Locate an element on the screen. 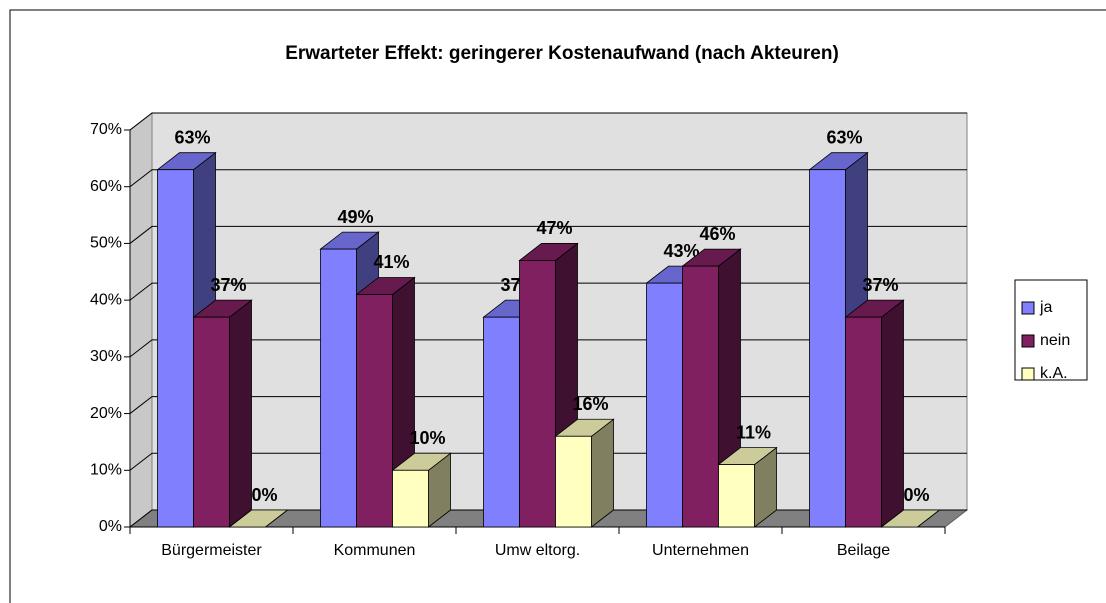 This screenshot has height=603, width=1106. x-tick-label: Unternehmen is located at coordinates (700, 550).